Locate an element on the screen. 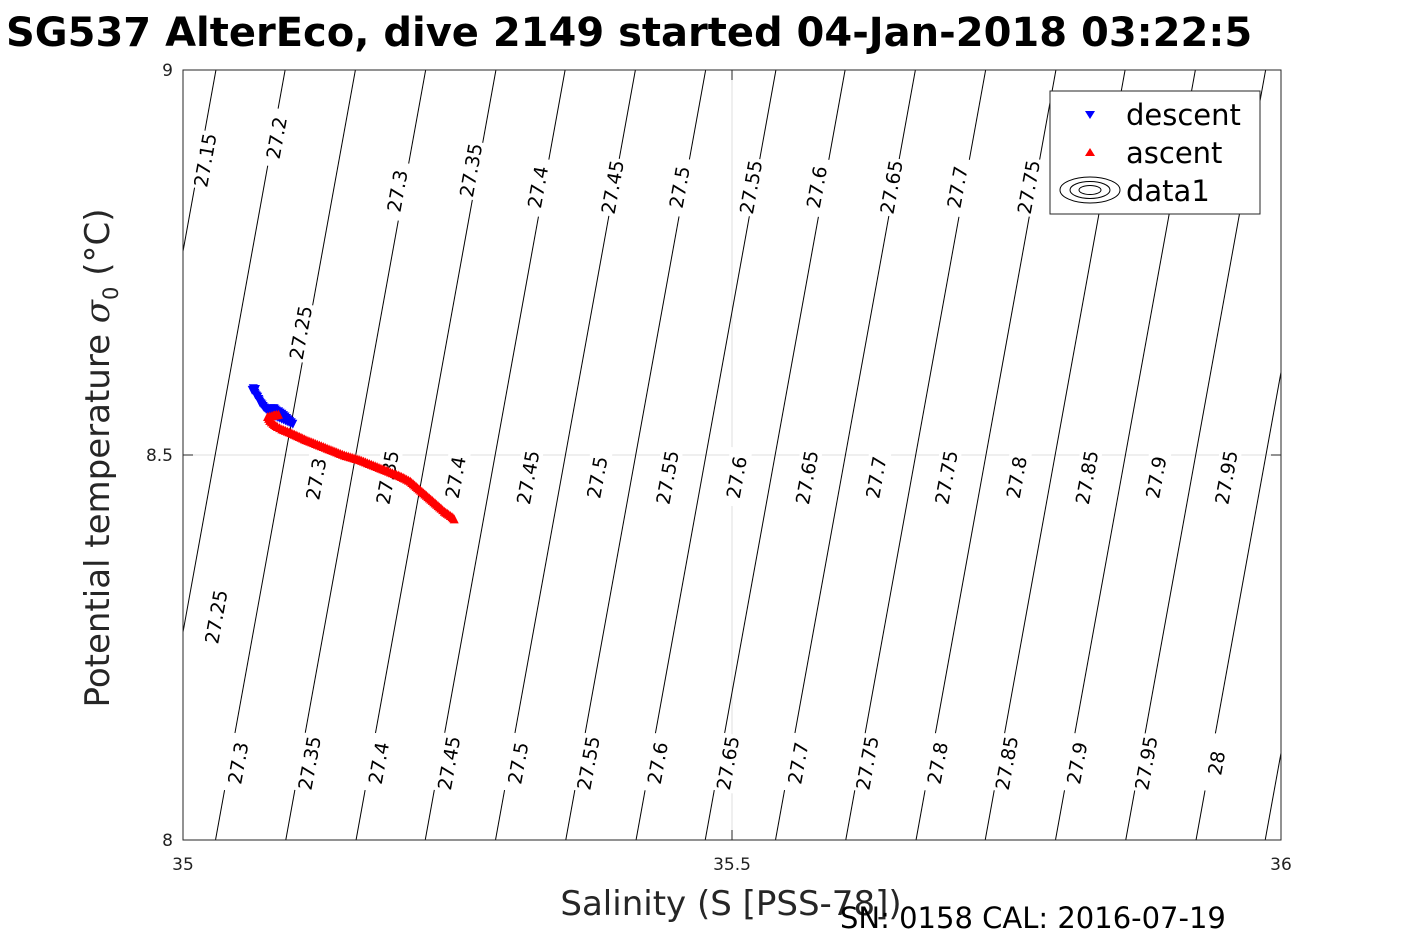 This screenshot has width=1417, height=945. y-axis-label-unit: (°C) is located at coordinates (98, 248).